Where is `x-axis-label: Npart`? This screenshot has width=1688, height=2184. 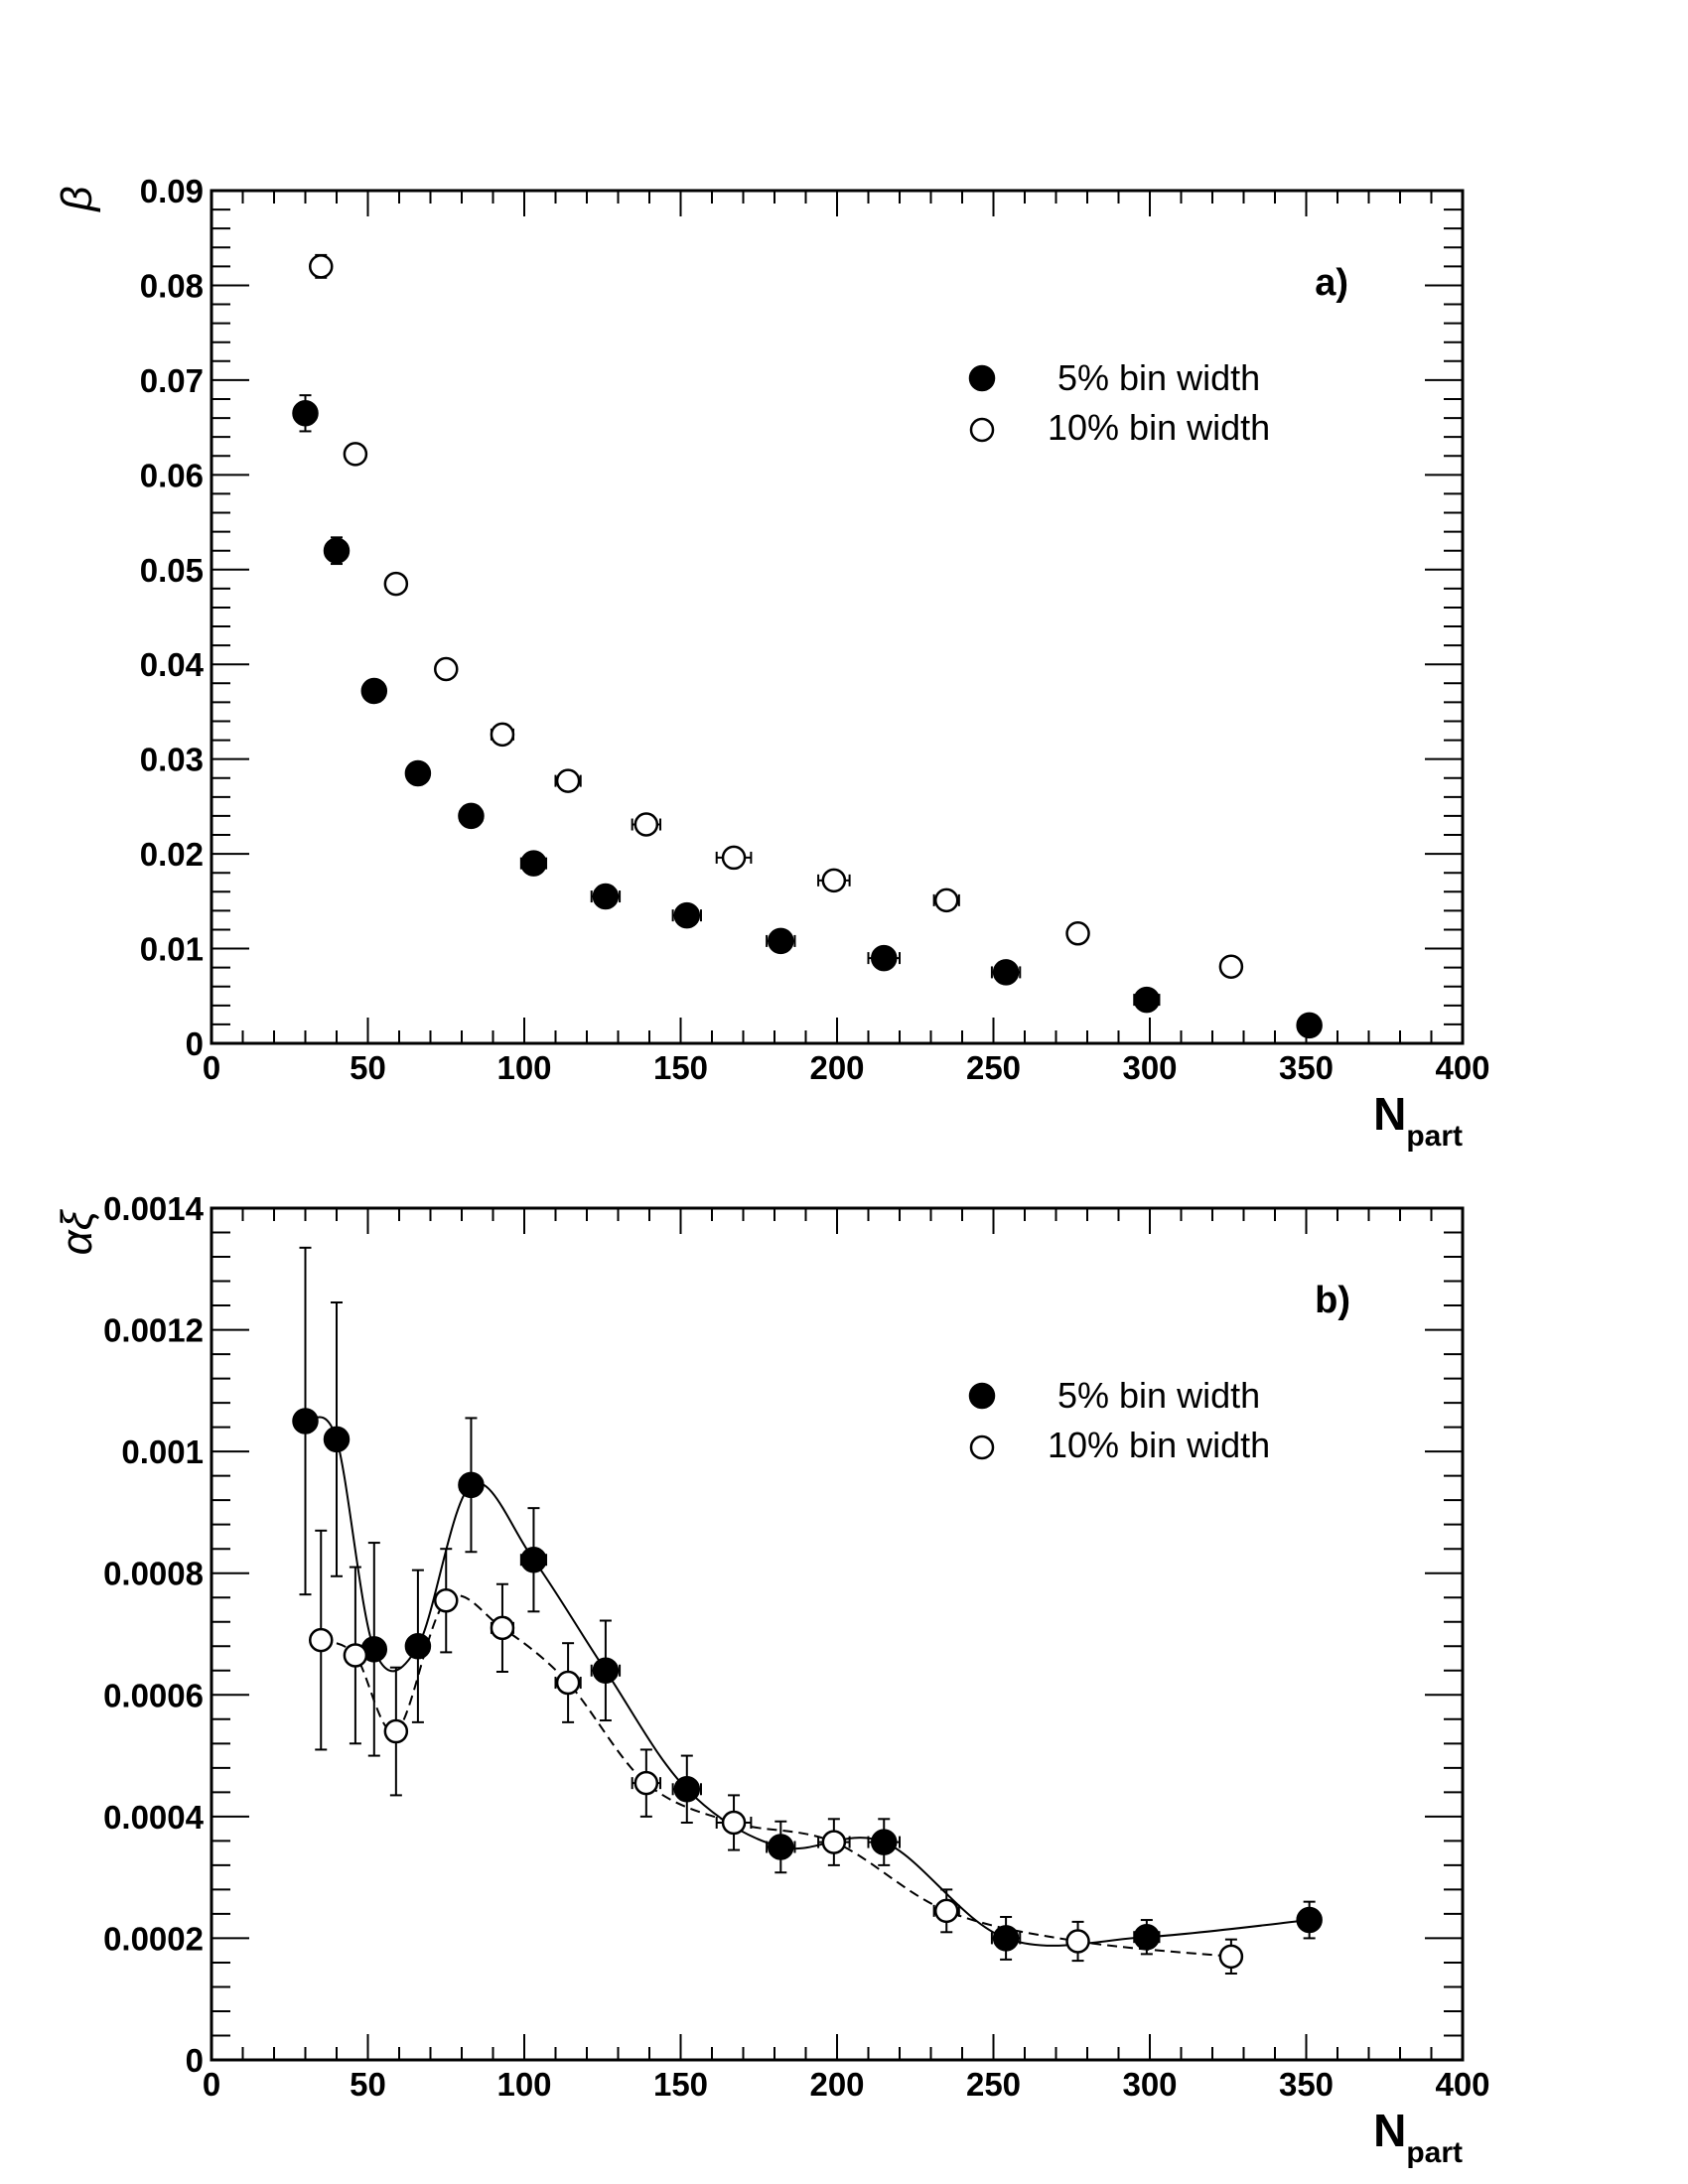
x-axis-label: Npart is located at coordinates (1418, 1120).